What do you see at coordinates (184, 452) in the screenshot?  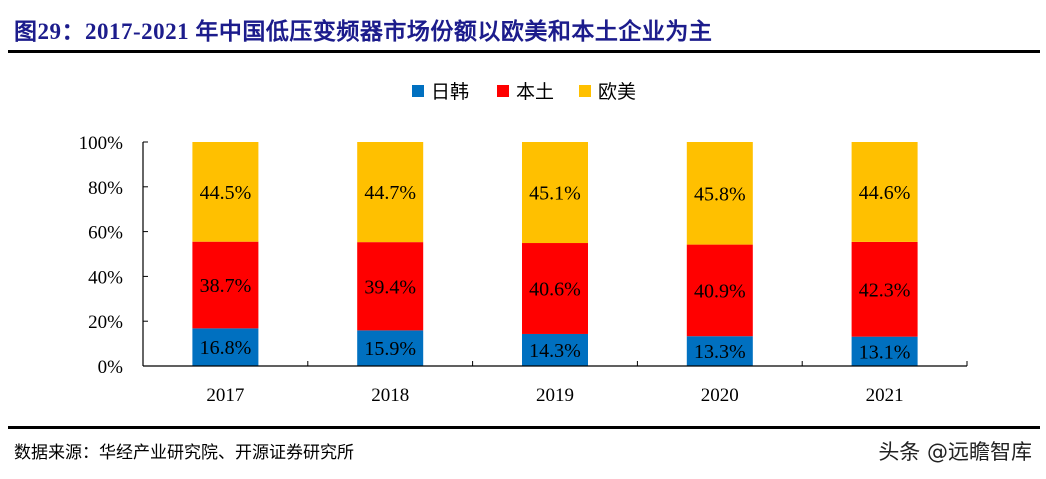 I see `source-note: 数据来源：华经产业研究院、开源证券研究所` at bounding box center [184, 452].